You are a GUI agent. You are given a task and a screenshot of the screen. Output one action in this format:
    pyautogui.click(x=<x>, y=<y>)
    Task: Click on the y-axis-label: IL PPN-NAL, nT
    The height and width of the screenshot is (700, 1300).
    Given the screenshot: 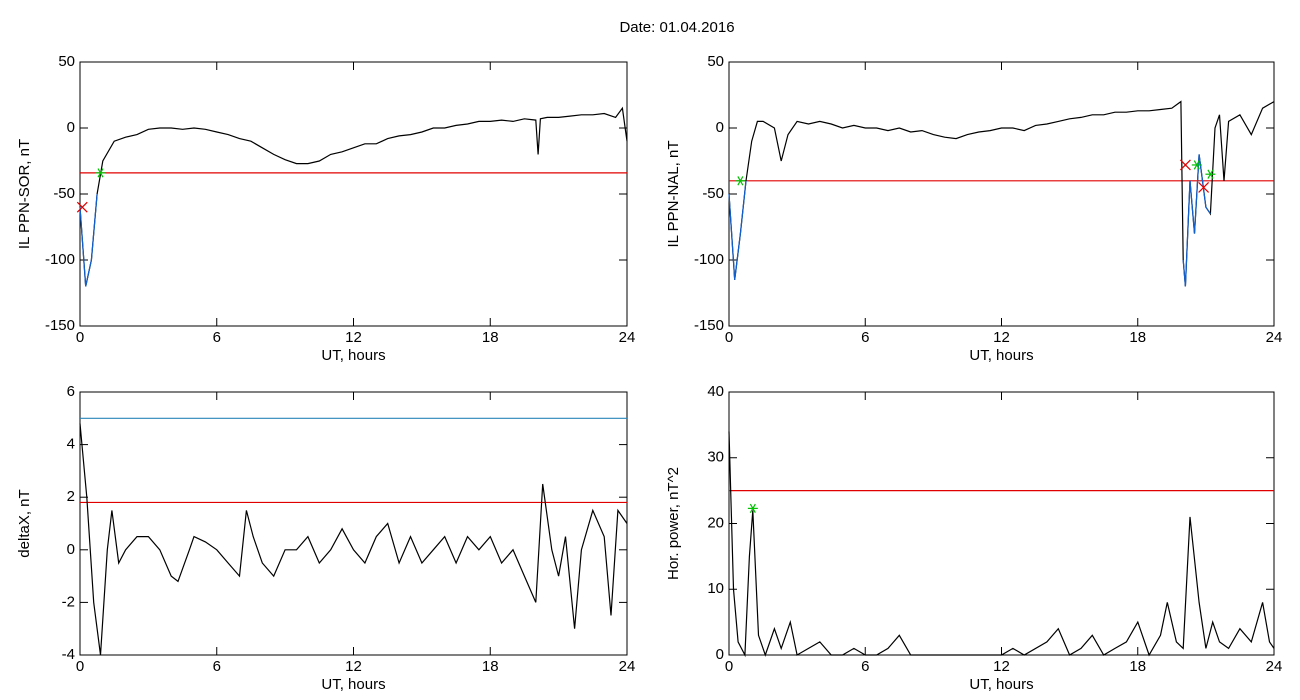 What is the action you would take?
    pyautogui.click(x=673, y=194)
    